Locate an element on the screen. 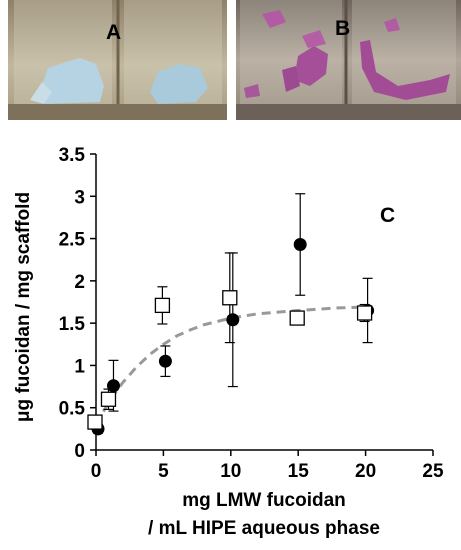 This screenshot has width=461, height=550. y-tick-label: 3.5 is located at coordinates (72, 155).